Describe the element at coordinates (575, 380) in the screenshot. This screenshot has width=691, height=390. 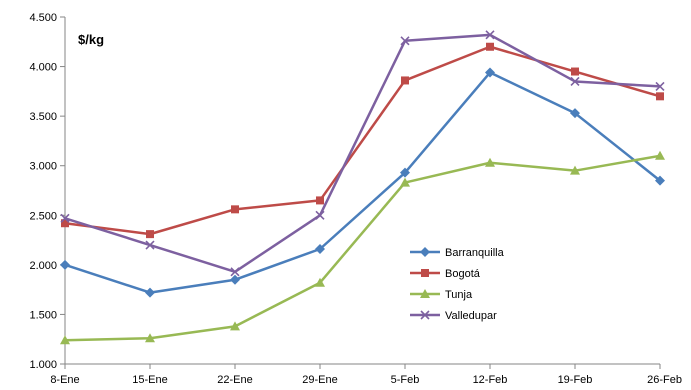
I see `x-tick-label: 19-Feb` at that location.